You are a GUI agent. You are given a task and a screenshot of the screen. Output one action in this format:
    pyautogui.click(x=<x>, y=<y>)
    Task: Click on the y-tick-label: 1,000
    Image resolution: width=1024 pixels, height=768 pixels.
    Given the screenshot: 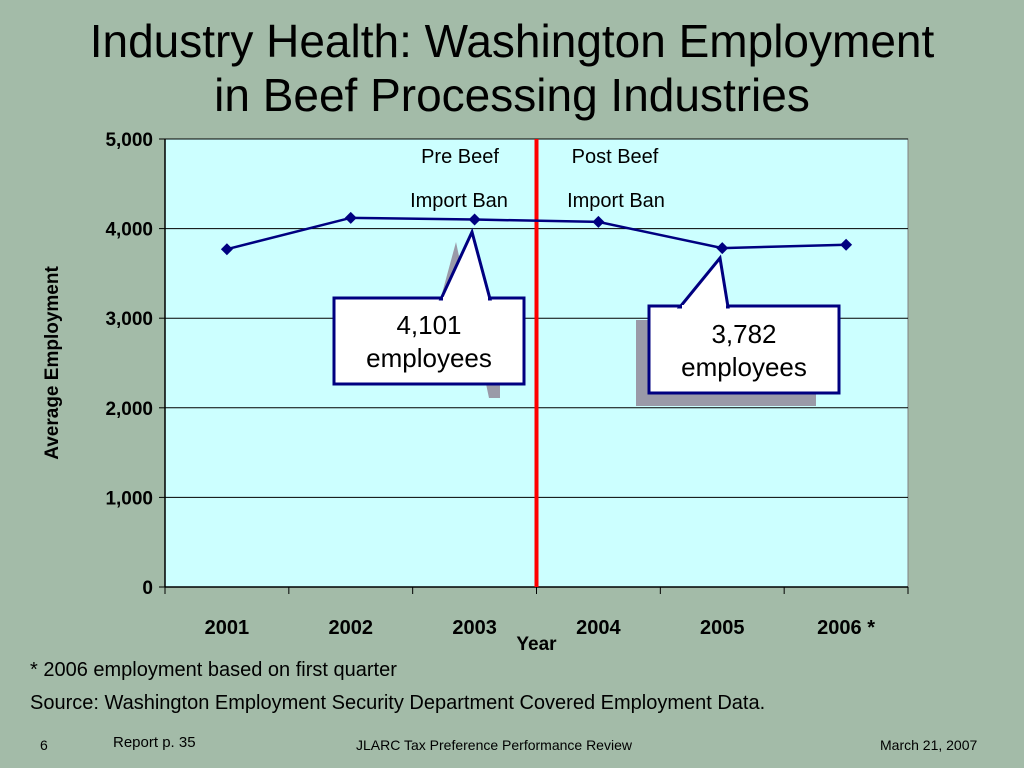 What is the action you would take?
    pyautogui.click(x=129, y=498)
    